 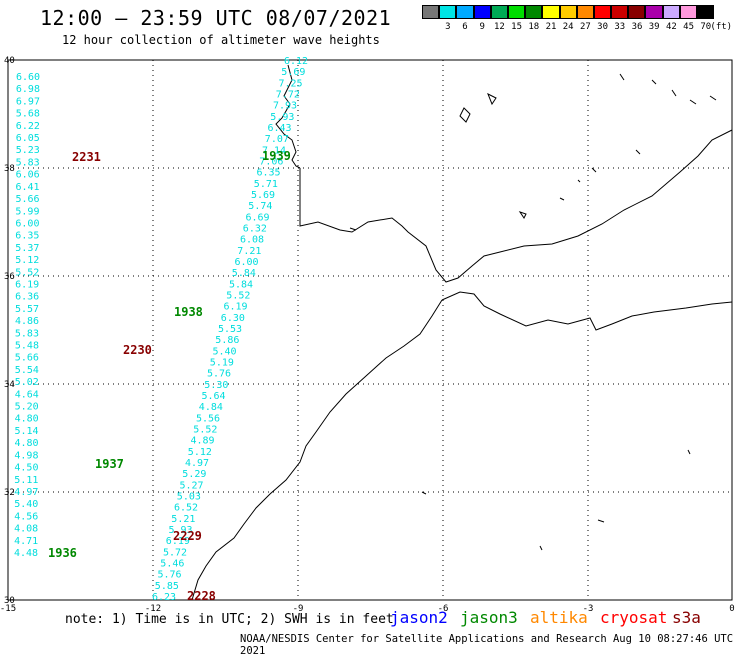 I want to click on legend-tick-label: 15, so click(x=517, y=27).